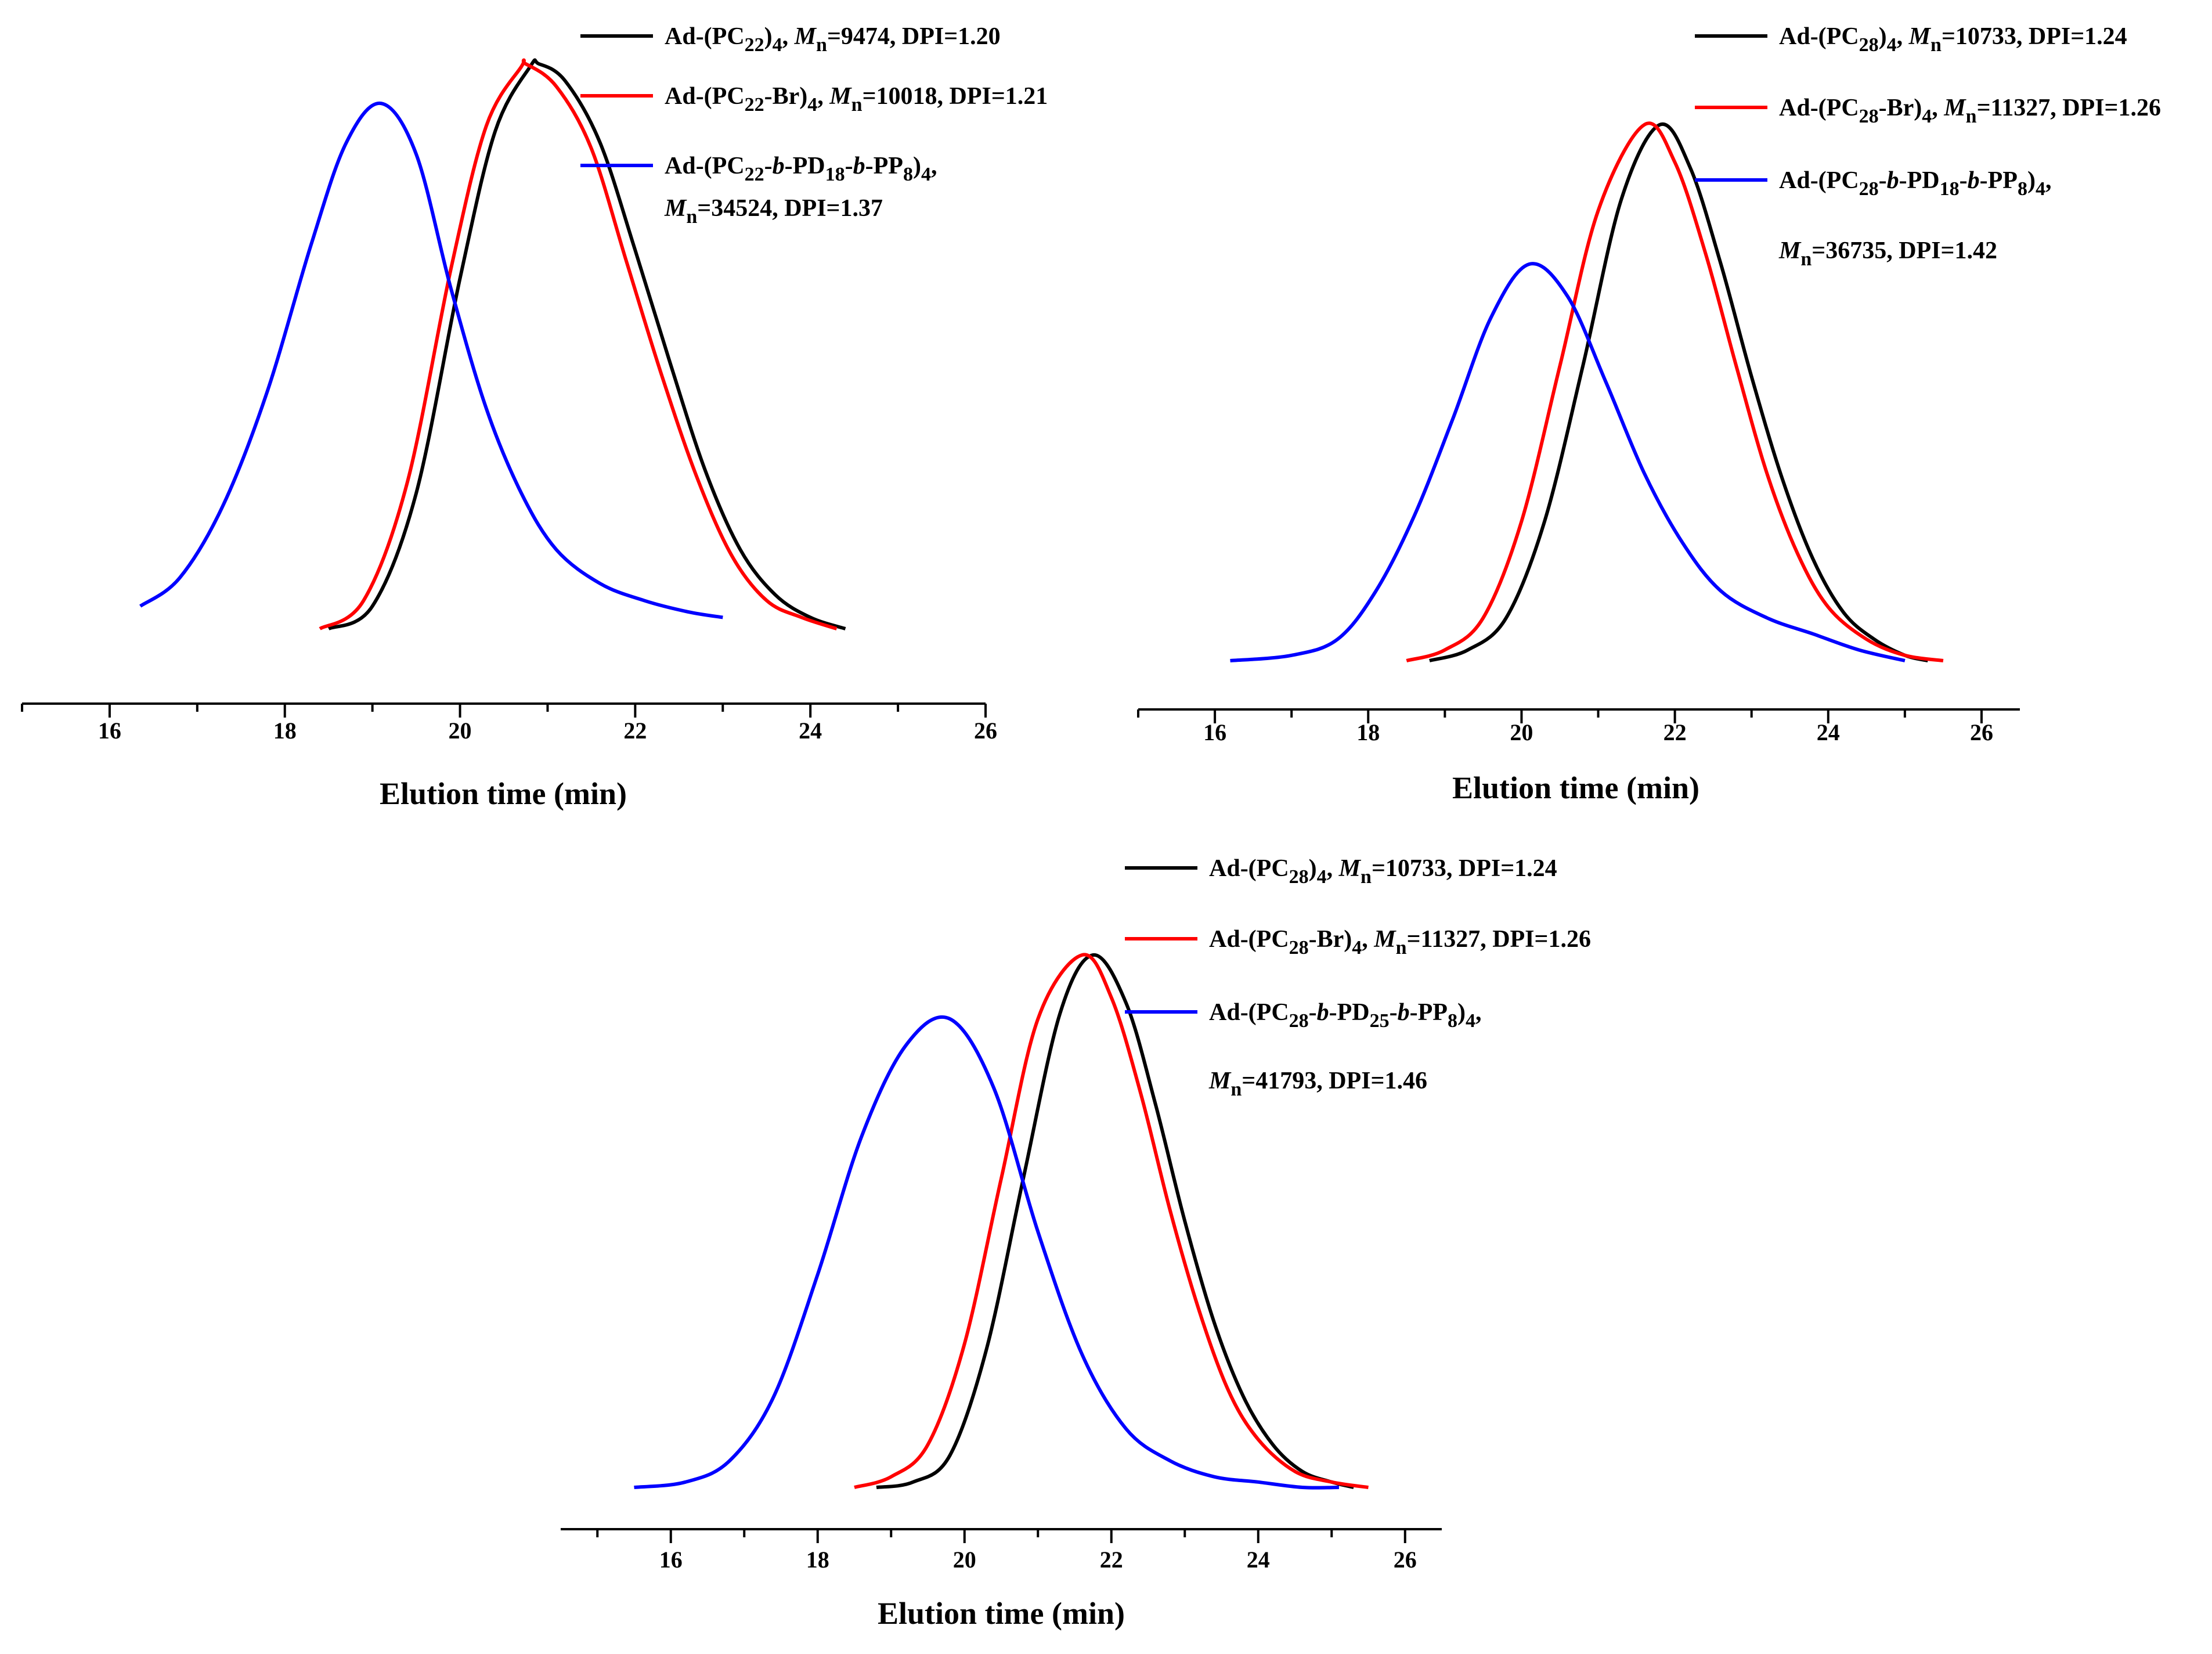 This screenshot has height=1654, width=2212. Describe the element at coordinates (1345, 1015) in the screenshot. I see `legend-entry-3: Ad-(PC28-b-PD25-b-PP8)4,` at that location.